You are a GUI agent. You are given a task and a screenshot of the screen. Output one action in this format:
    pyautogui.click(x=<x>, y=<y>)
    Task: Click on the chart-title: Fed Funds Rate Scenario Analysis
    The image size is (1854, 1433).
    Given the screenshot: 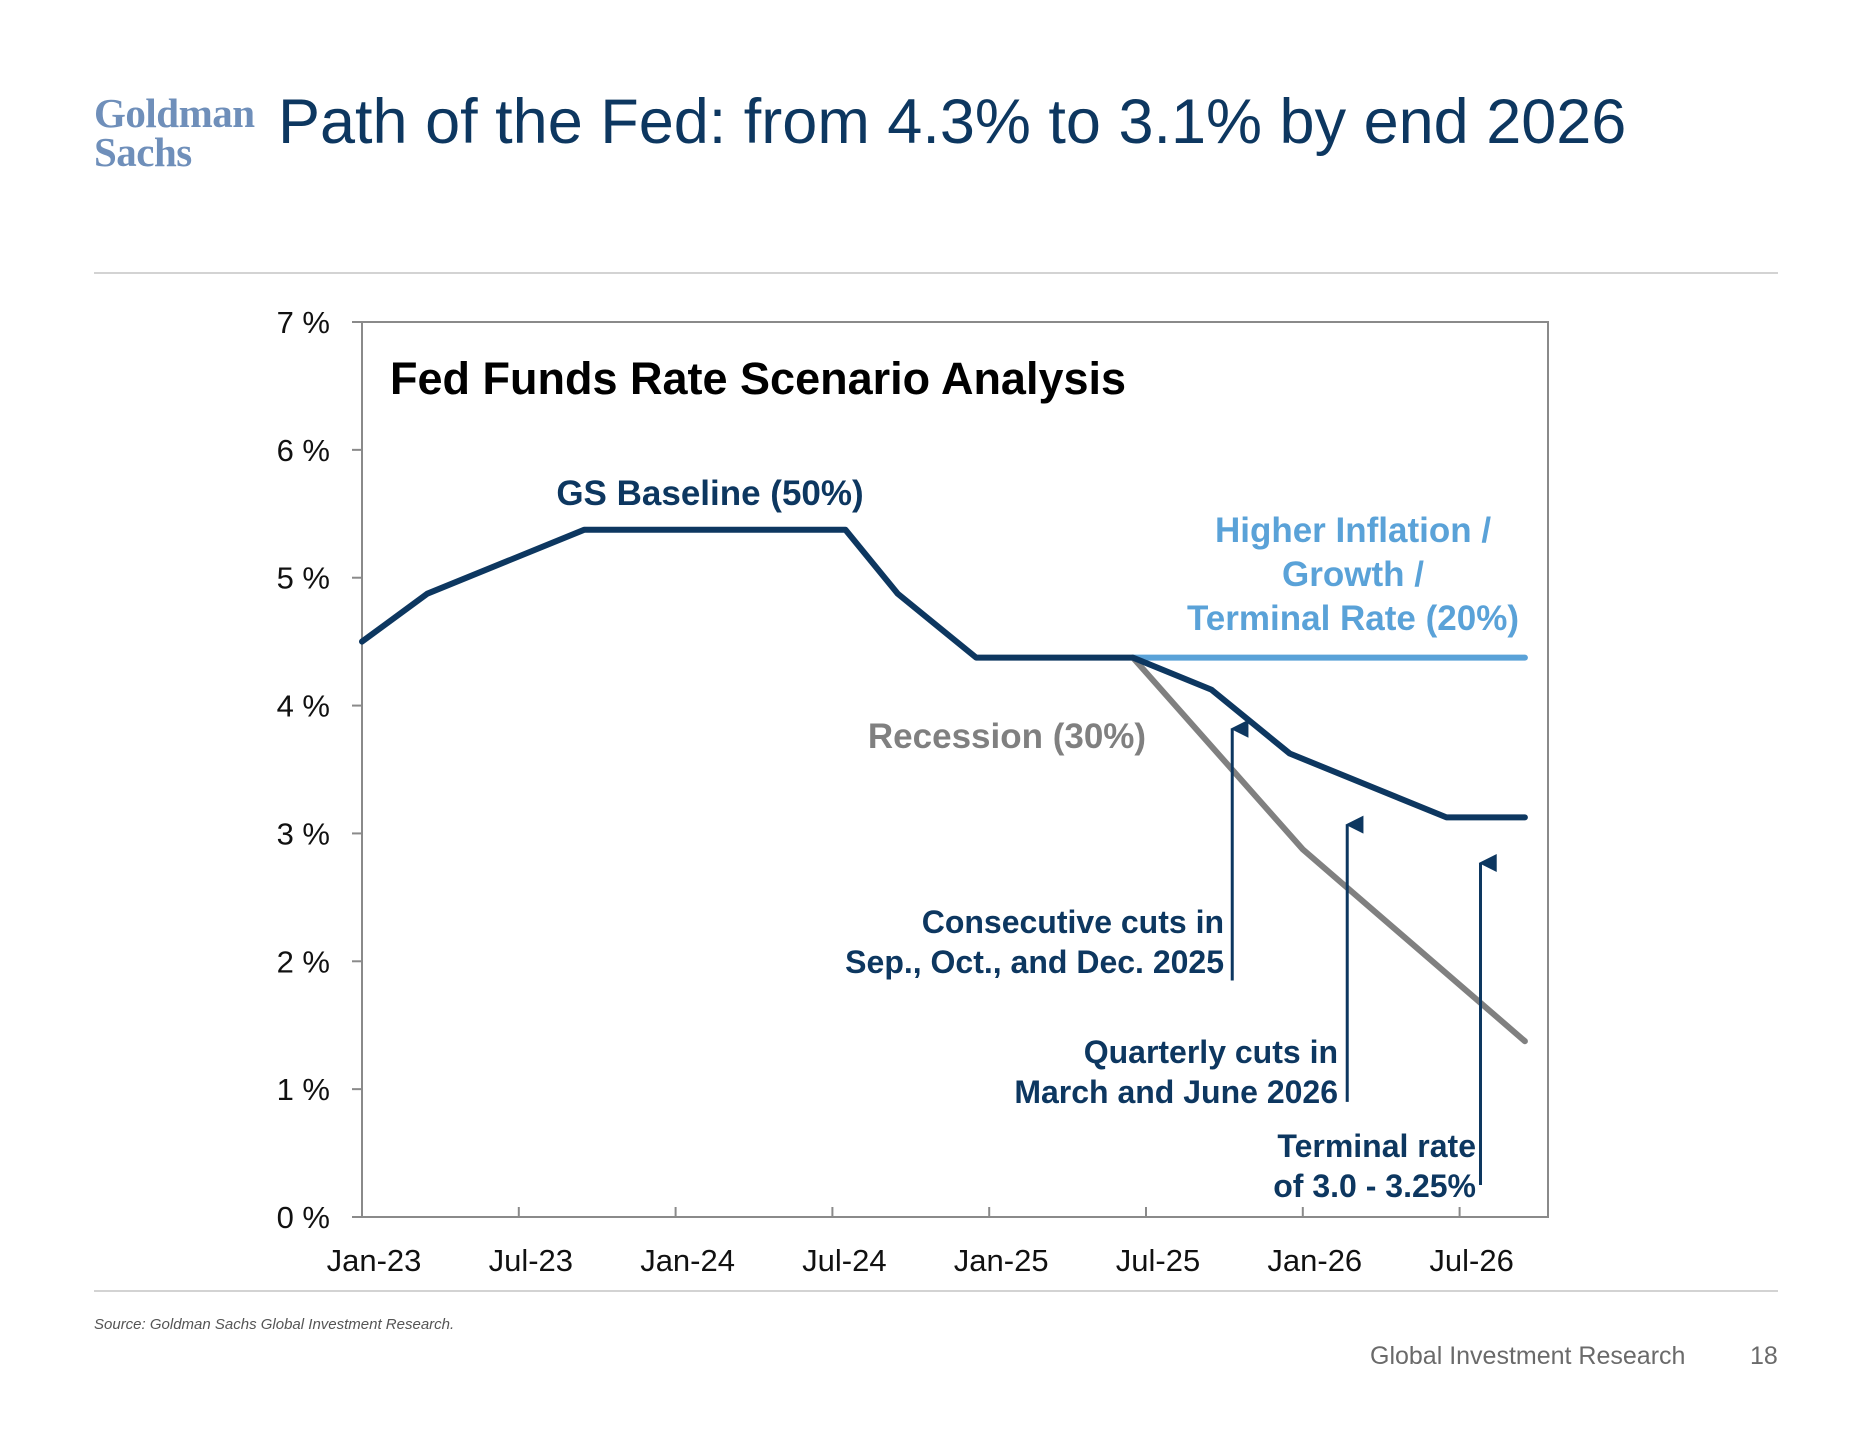 What is the action you would take?
    pyautogui.click(x=758, y=378)
    